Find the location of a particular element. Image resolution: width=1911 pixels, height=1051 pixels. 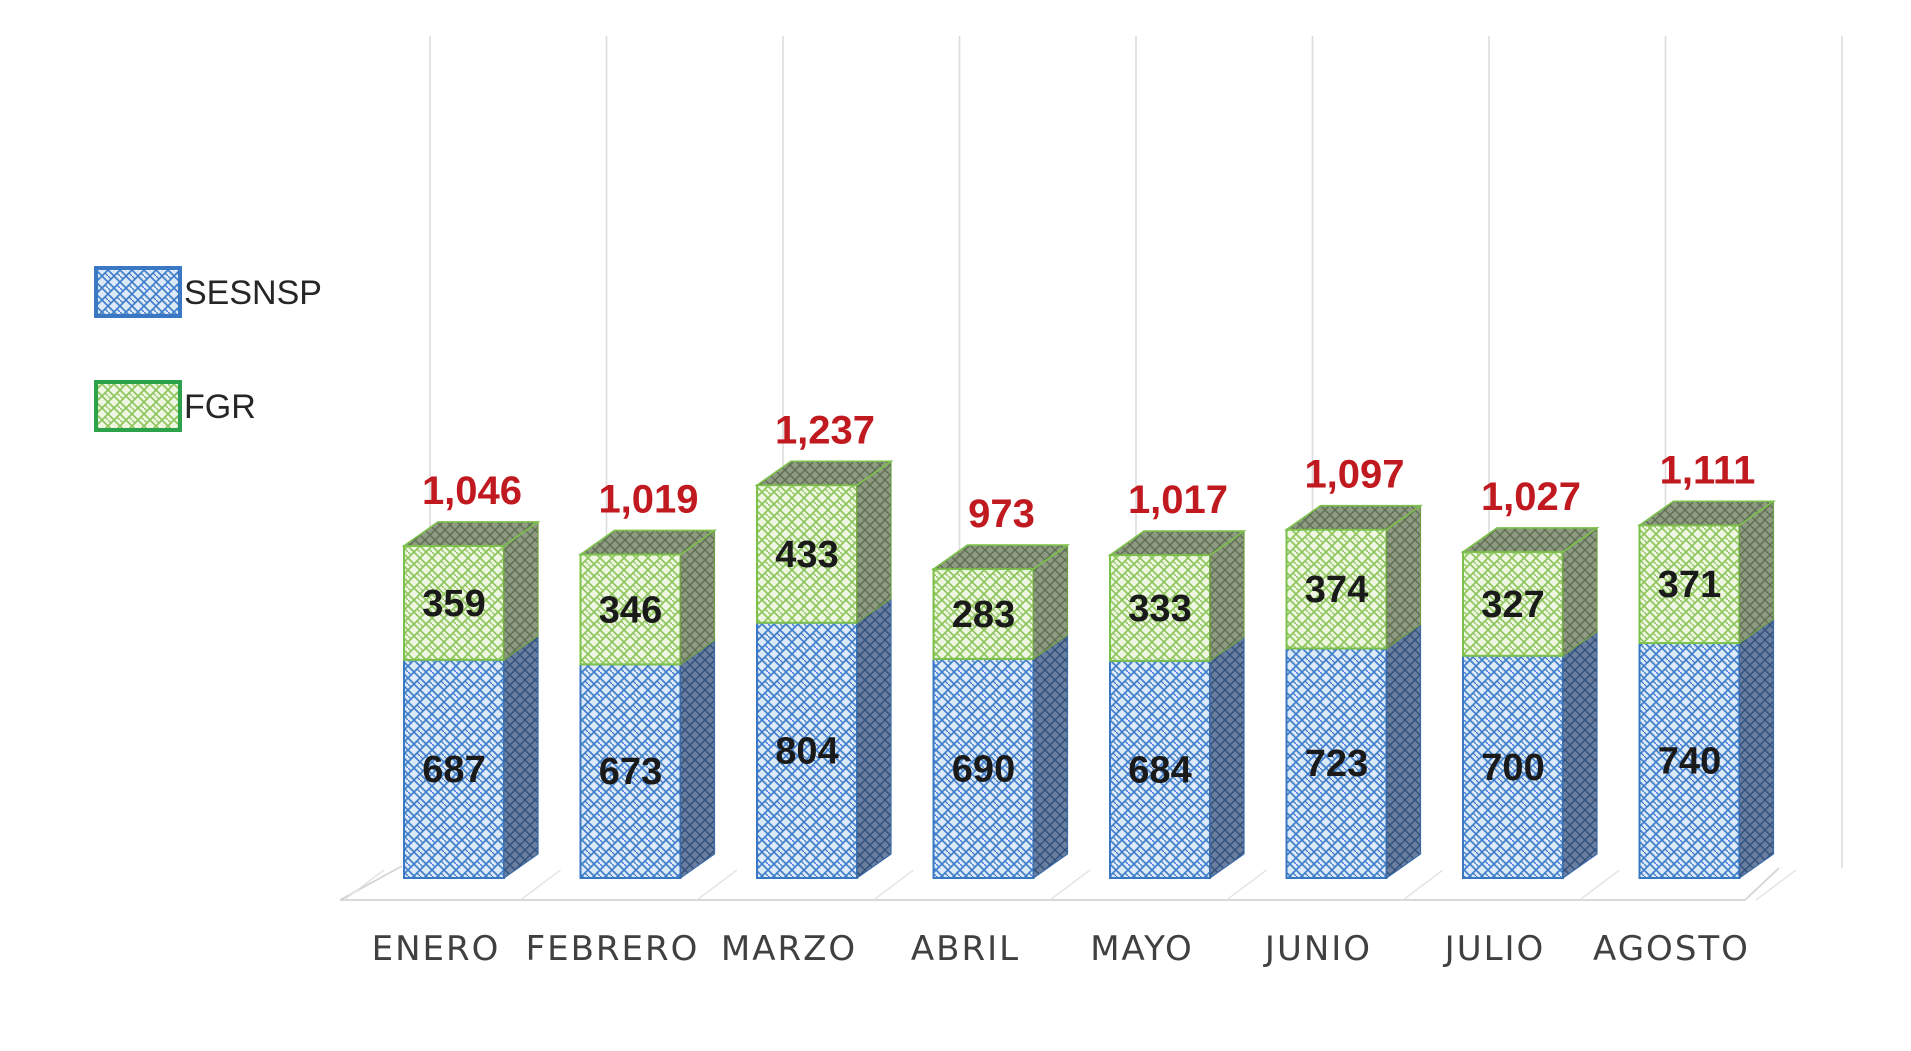

value-label-fgr: 371 is located at coordinates (1689, 585).